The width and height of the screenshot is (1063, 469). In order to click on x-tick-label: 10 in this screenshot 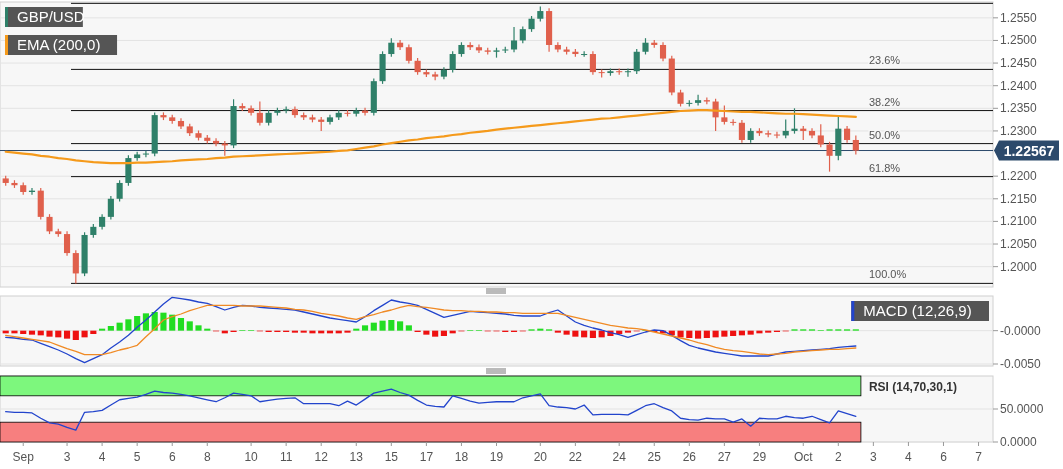, I will do `click(251, 457)`.